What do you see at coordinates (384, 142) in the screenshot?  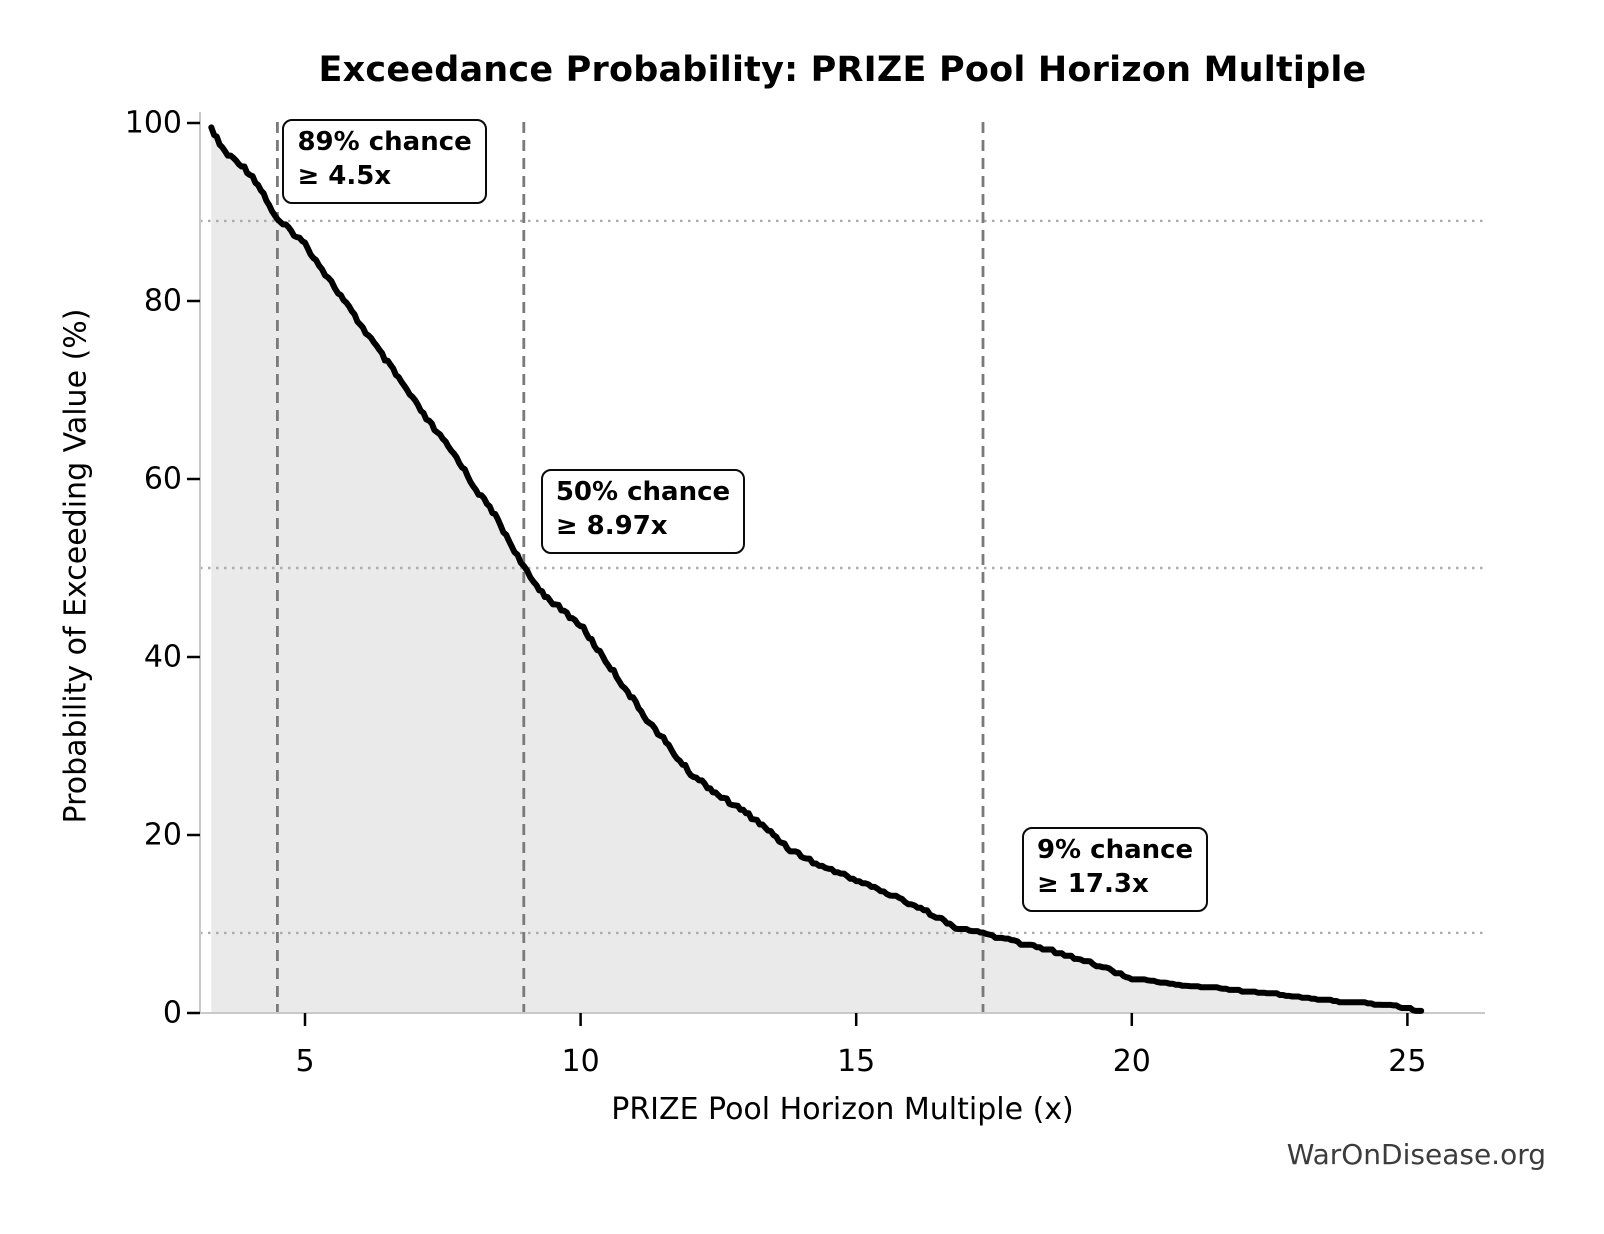 I see `annotation-89pct-line1: 89% chance` at bounding box center [384, 142].